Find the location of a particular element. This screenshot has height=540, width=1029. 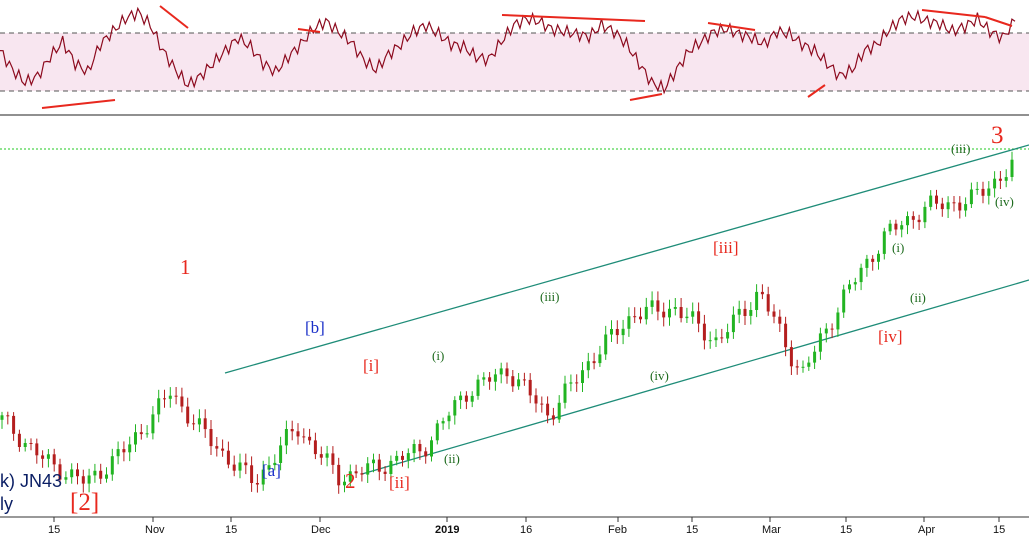

symbol-label: k) JN43 is located at coordinates (31, 481).